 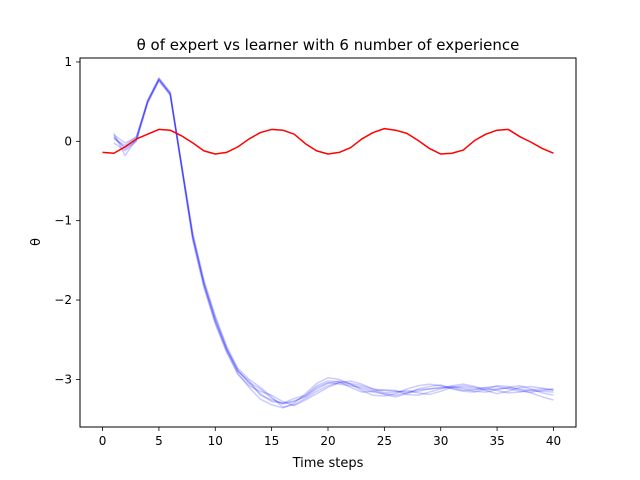 What do you see at coordinates (68, 141) in the screenshot?
I see `y-tick-label: 0` at bounding box center [68, 141].